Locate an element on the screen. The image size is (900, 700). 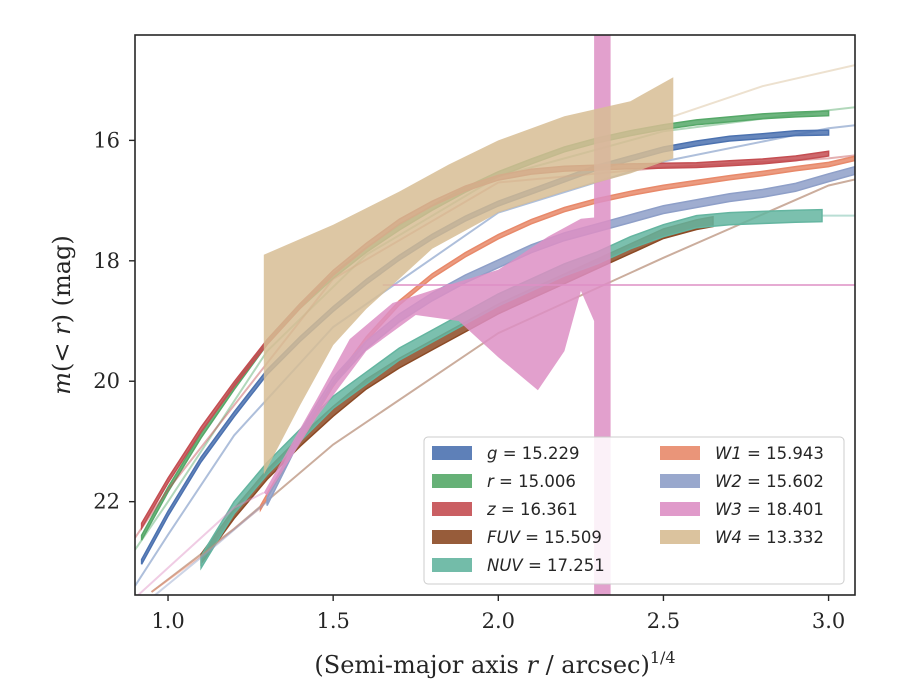
legend-item-nuv: NUV = 17.251 is located at coordinates (518, 565).